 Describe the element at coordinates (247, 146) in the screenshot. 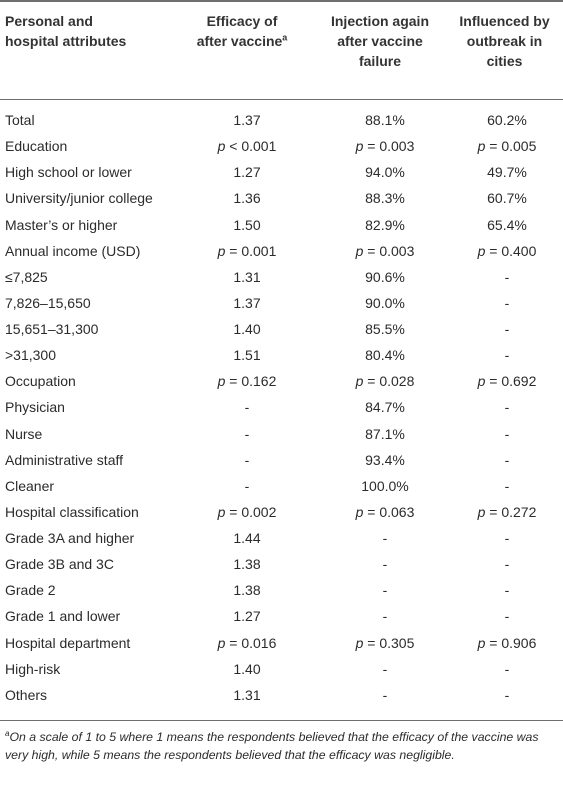

I see `table-cell: p < 0.001` at that location.